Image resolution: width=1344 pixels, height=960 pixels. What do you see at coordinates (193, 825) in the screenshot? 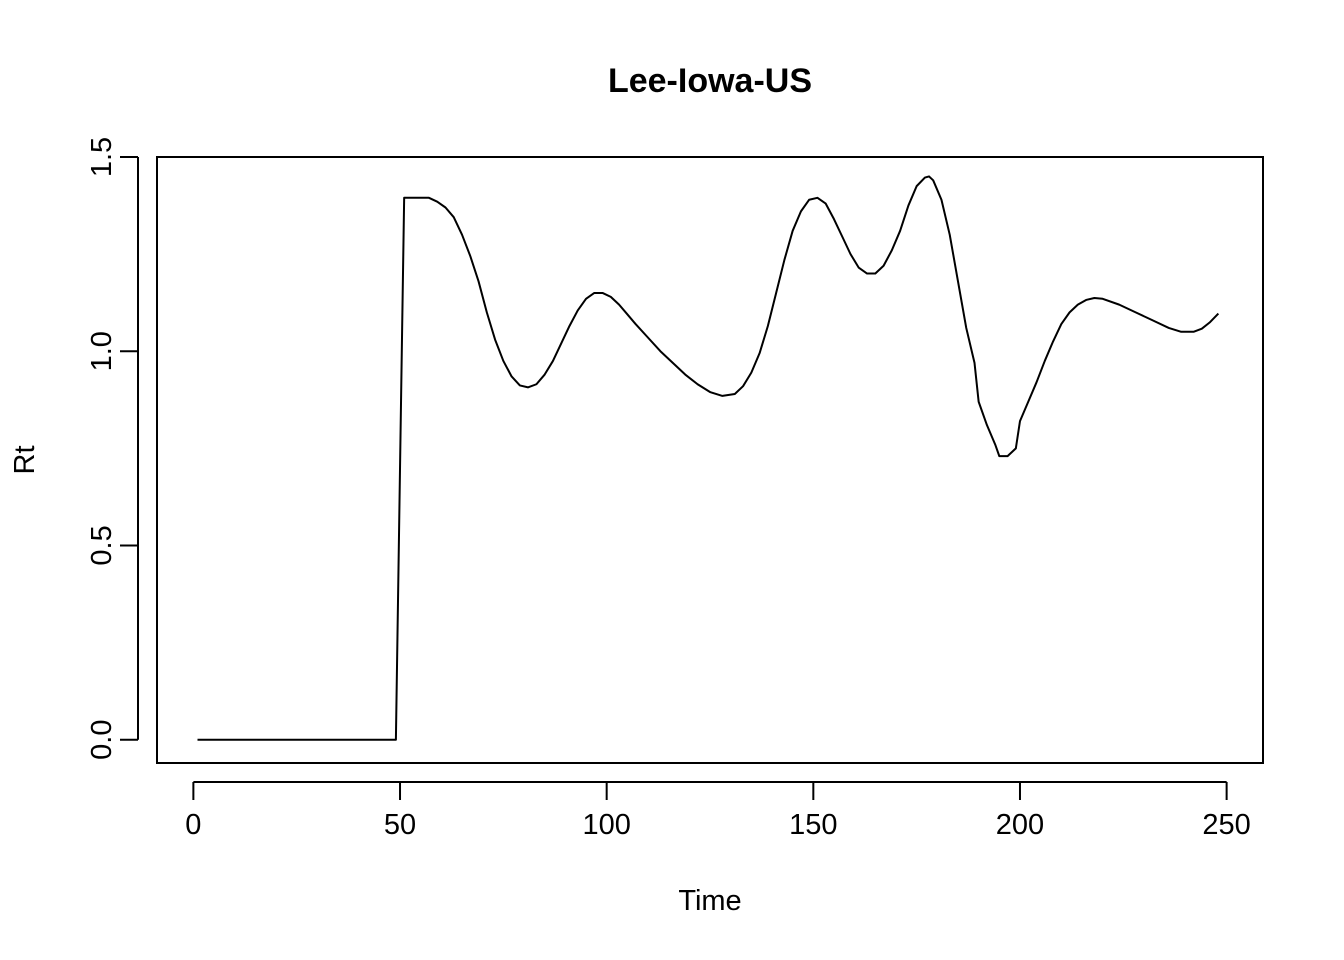
I see `x-tick-label: 0` at bounding box center [193, 825].